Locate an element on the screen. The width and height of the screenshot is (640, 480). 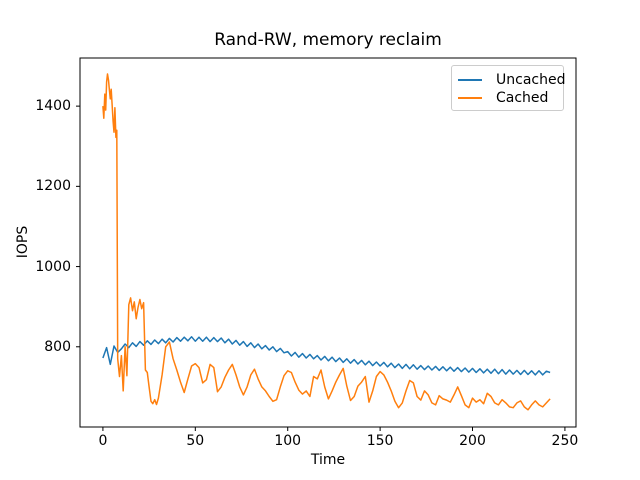
x-tick-label: 200 is located at coordinates (472, 441).